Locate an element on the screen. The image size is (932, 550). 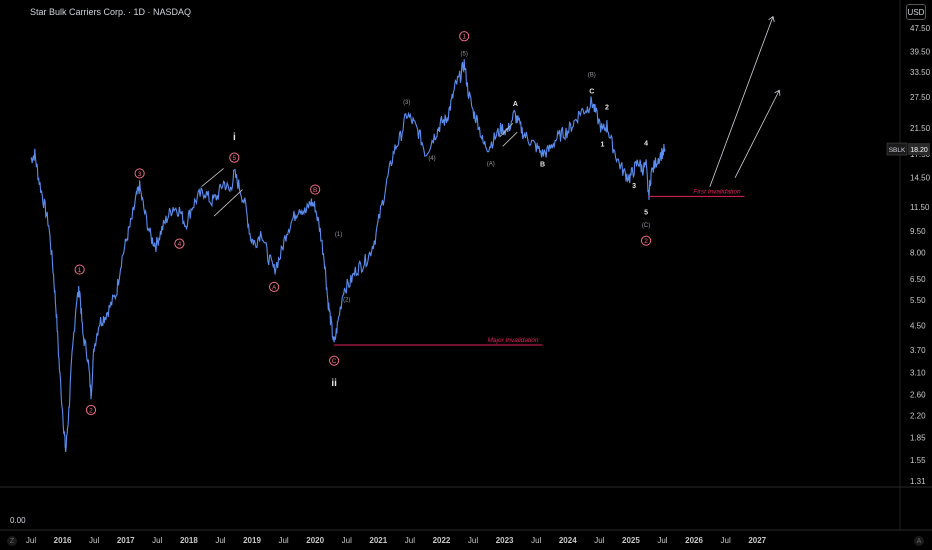
x-tick-label-16: Jul is located at coordinates (536, 540).